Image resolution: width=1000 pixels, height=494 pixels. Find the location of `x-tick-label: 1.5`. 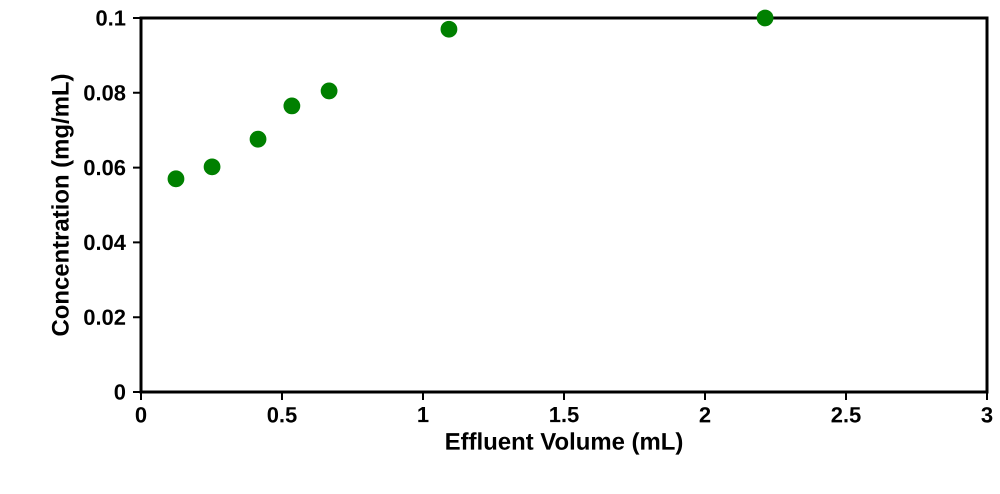

x-tick-label: 1.5 is located at coordinates (564, 414).